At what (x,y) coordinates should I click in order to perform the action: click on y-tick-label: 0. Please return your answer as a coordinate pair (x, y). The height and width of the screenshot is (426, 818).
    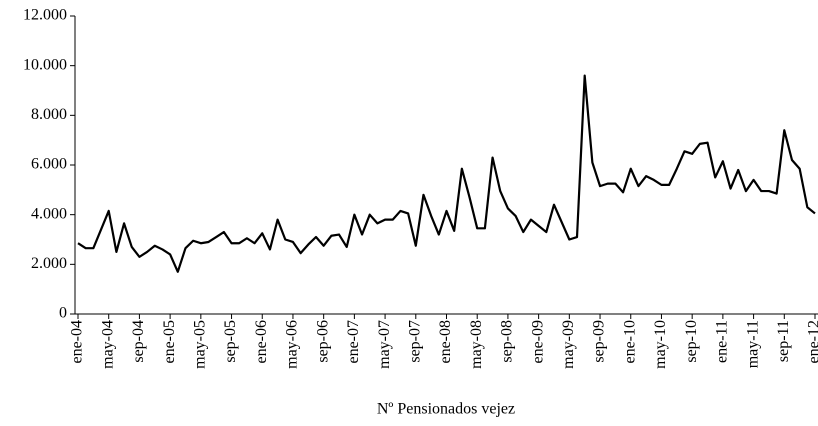
    Looking at the image, I should click on (63, 313).